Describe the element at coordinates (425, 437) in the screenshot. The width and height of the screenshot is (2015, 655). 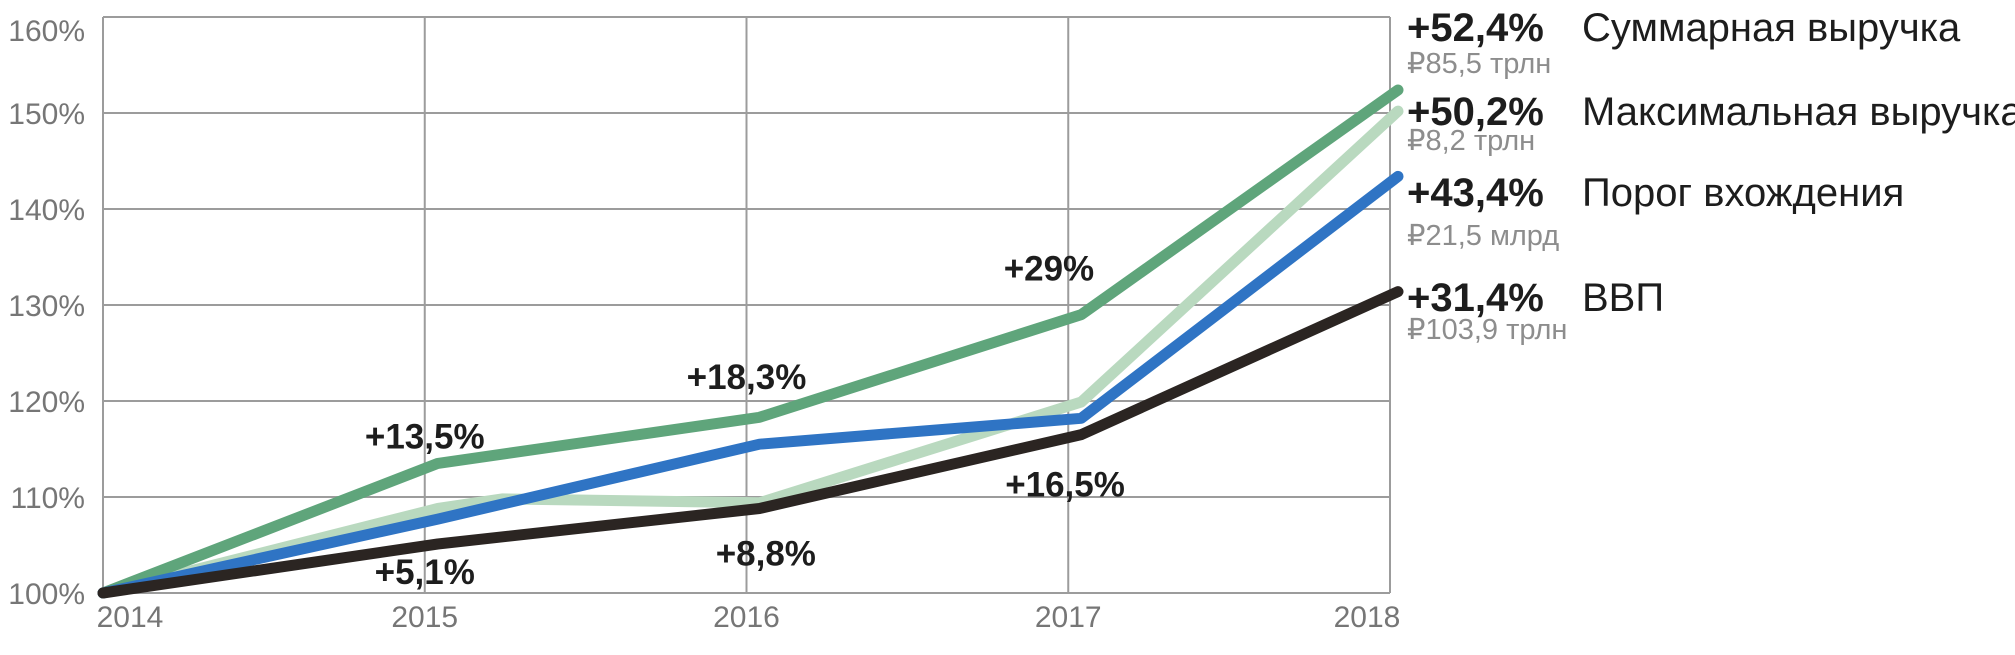
I see `annotation-total-revenue-0: +13,5%` at that location.